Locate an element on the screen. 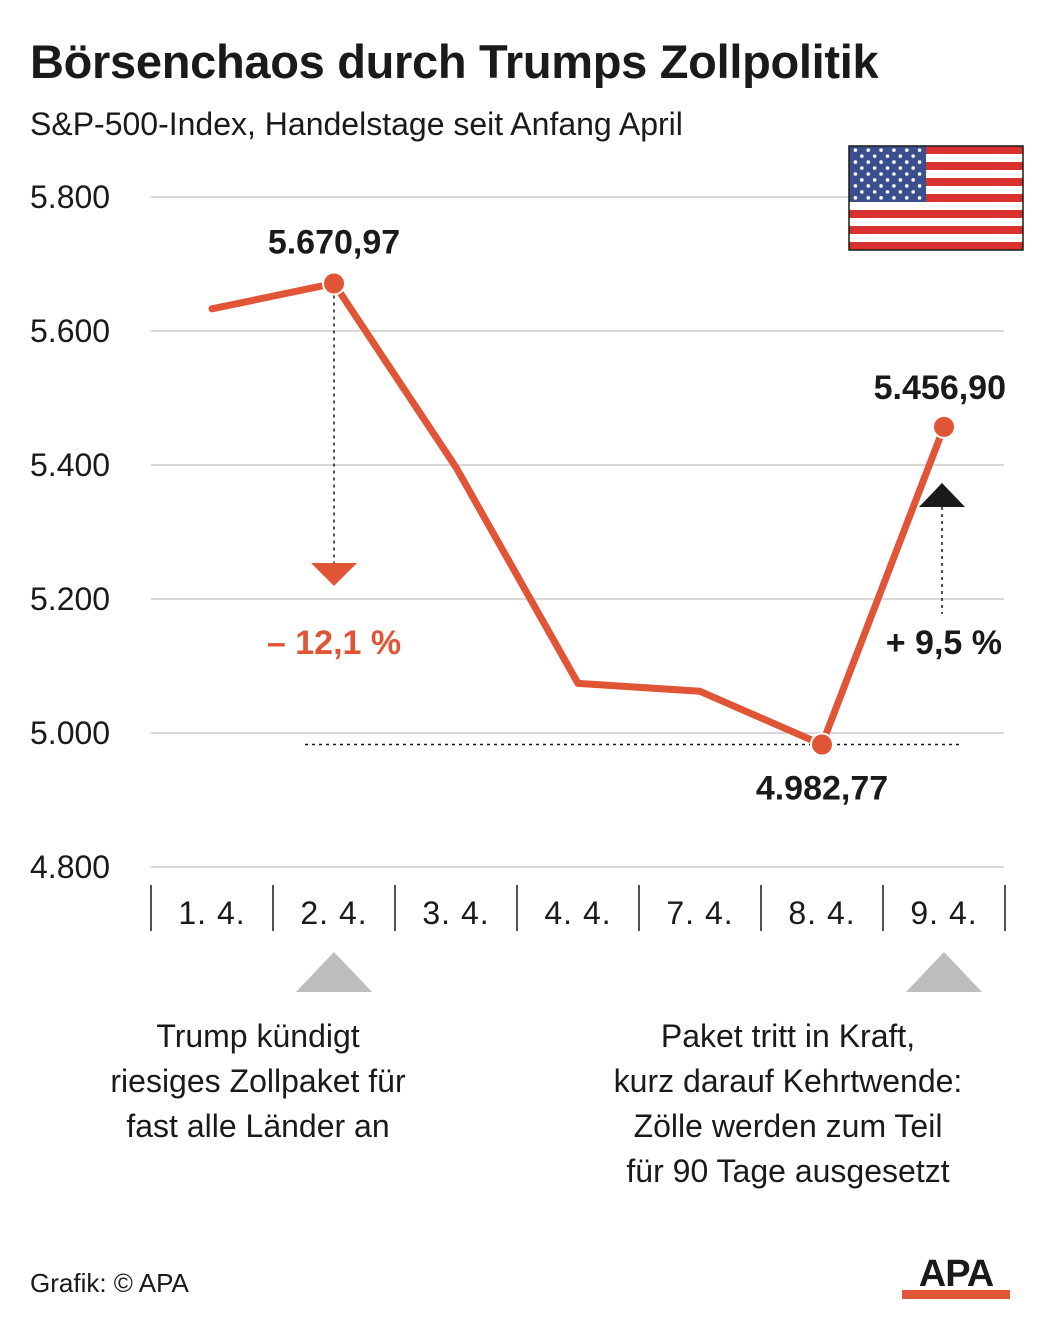 This screenshot has width=1041, height=1323. apa-logo: APA is located at coordinates (956, 1276).